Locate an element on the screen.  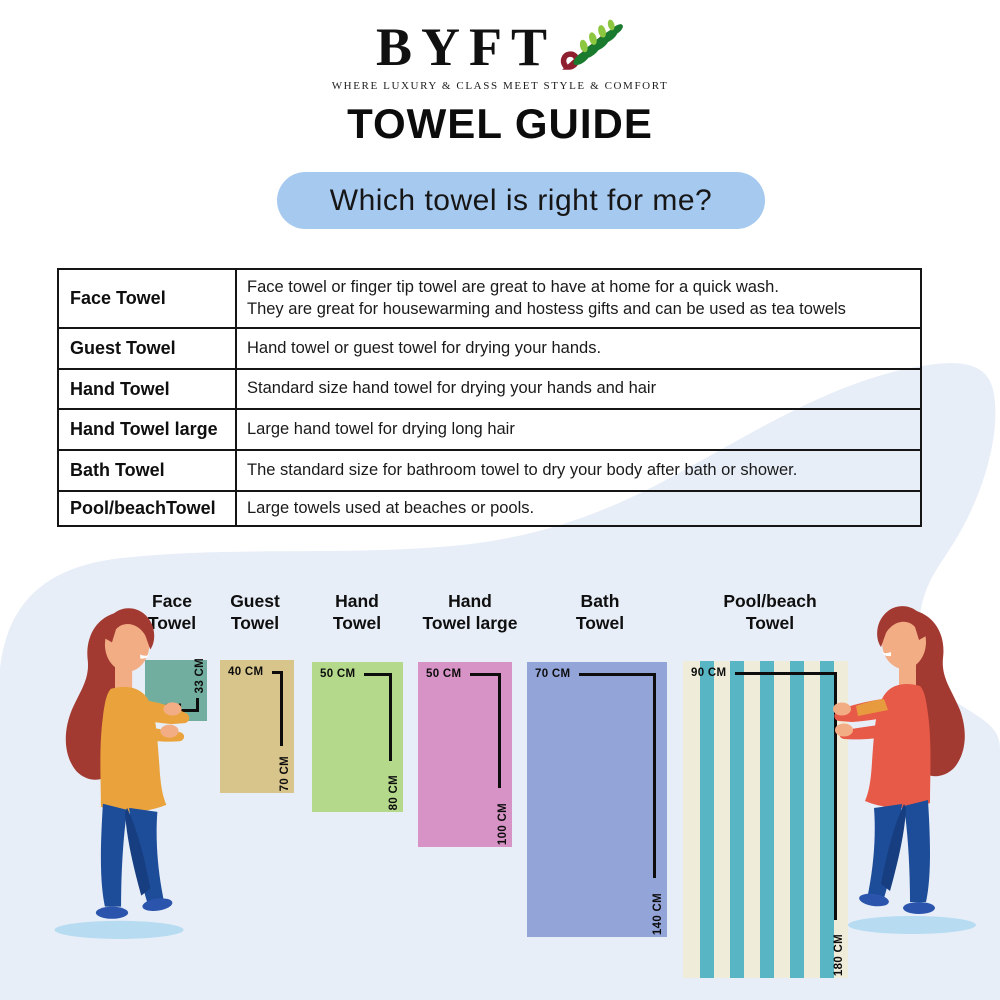
header-line: Face is located at coordinates (172, 601).